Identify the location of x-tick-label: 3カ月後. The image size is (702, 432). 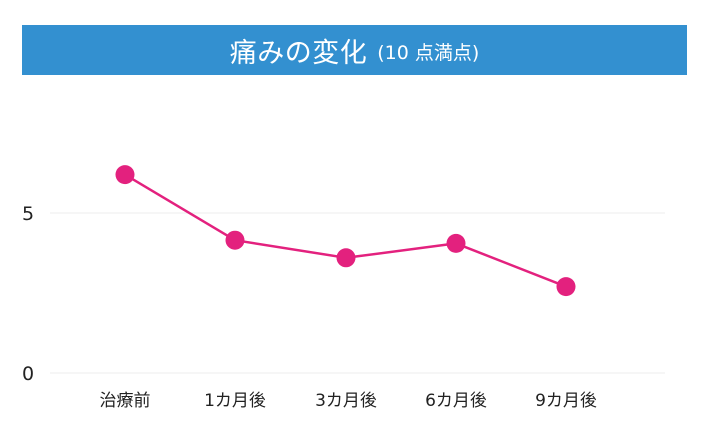
(346, 401).